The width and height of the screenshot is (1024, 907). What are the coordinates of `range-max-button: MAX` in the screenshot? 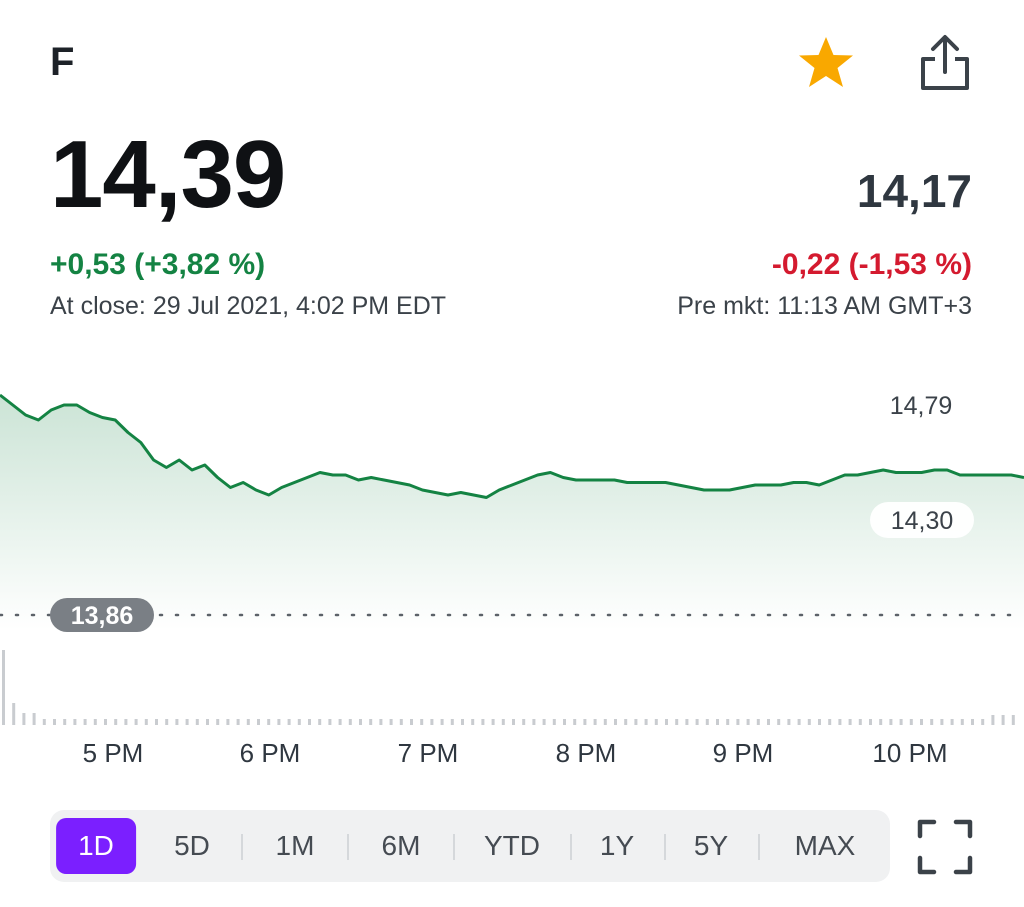 It's located at (825, 845).